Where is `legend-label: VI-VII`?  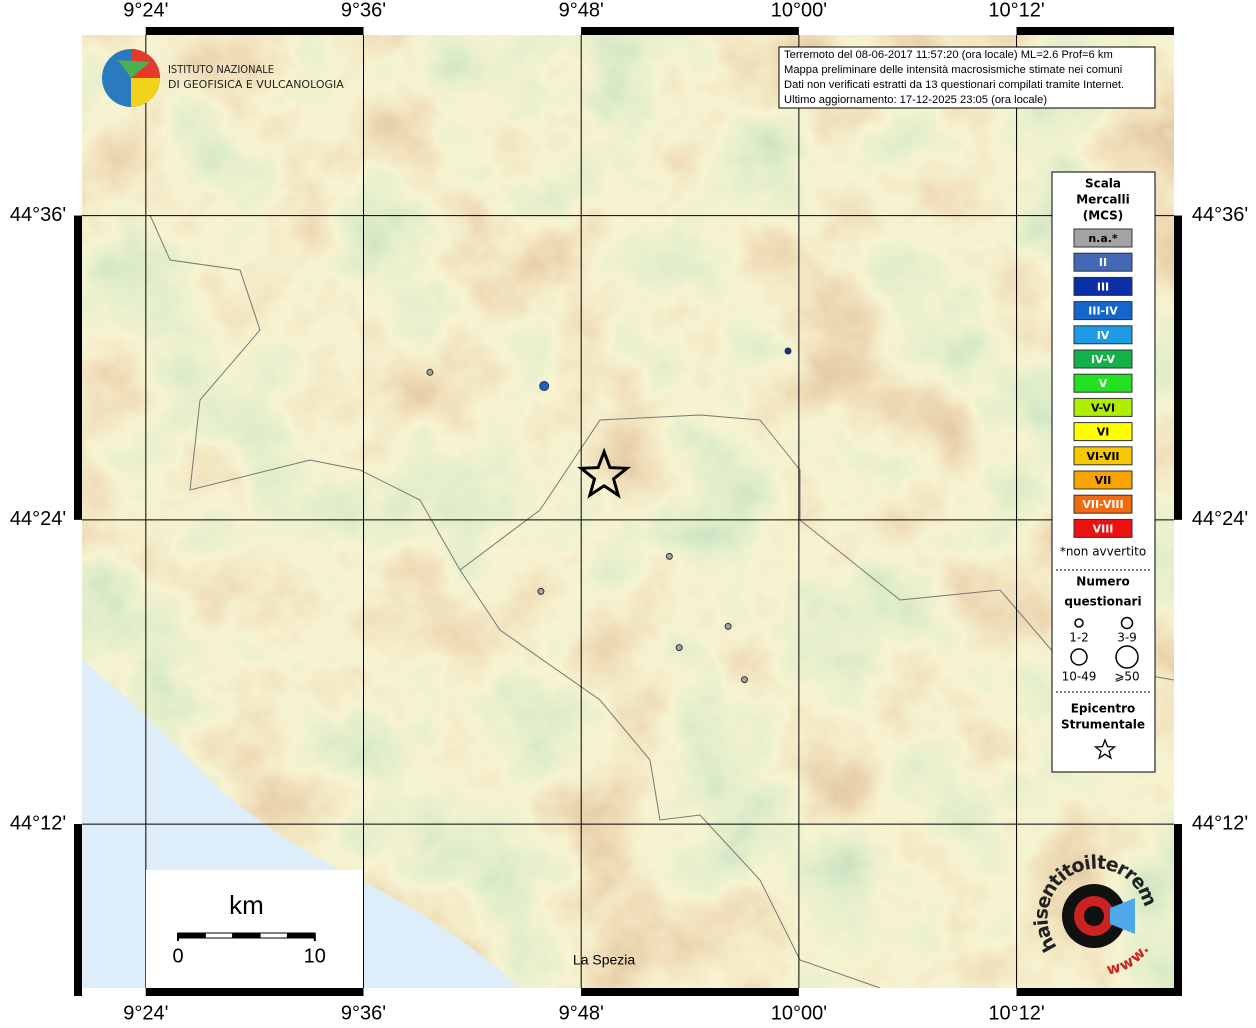 legend-label: VI-VII is located at coordinates (1102, 456).